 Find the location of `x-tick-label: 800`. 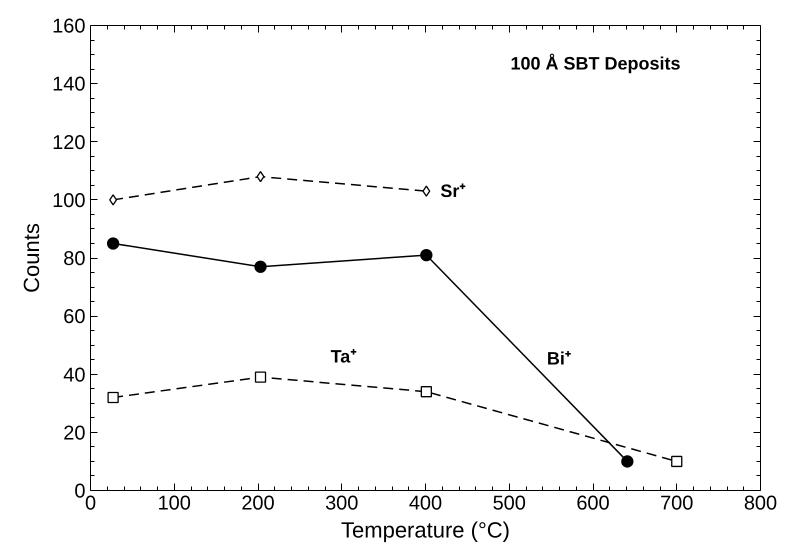

x-tick-label: 800 is located at coordinates (761, 503).